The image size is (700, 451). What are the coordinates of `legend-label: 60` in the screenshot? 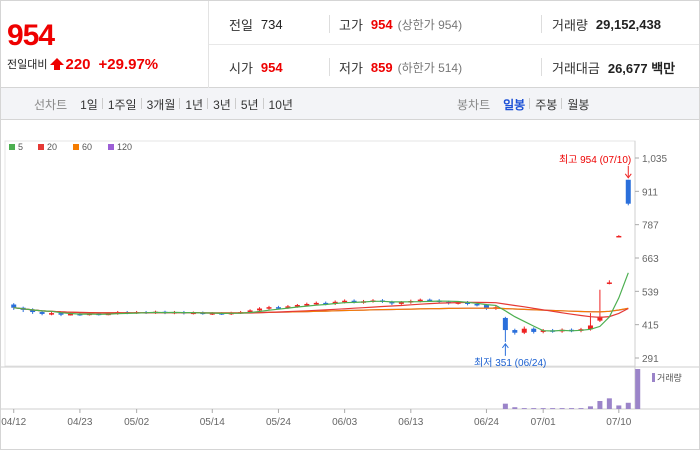 It's located at (87, 147).